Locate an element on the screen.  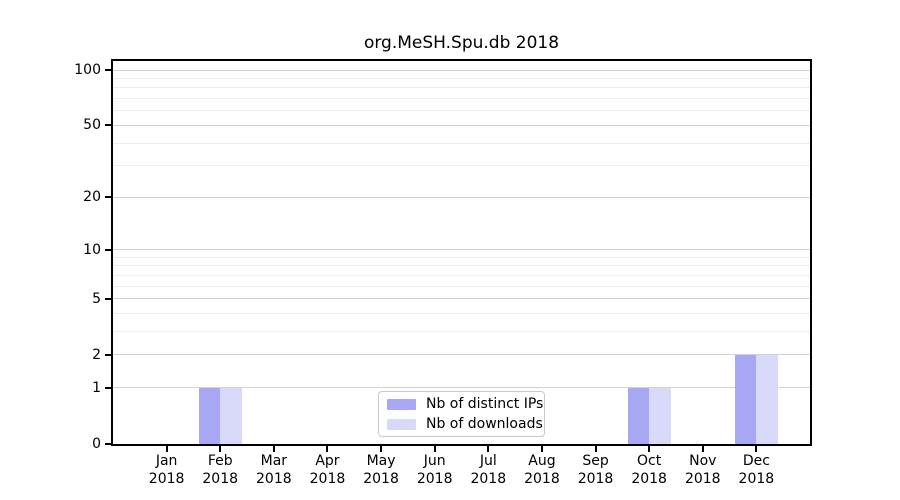
chart-title: org.MeSH.Spu.db 2018 is located at coordinates (461, 43).